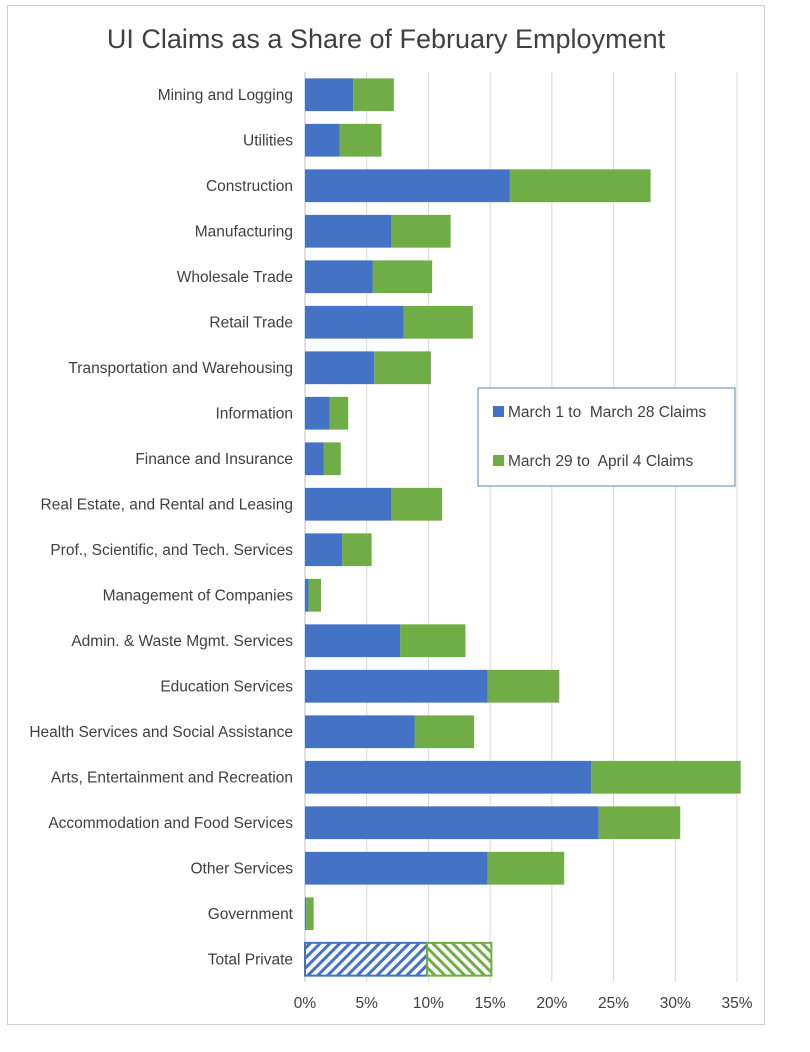 This screenshot has height=1052, width=810. Describe the element at coordinates (235, 277) in the screenshot. I see `category-label: Wholesale Trade` at that location.